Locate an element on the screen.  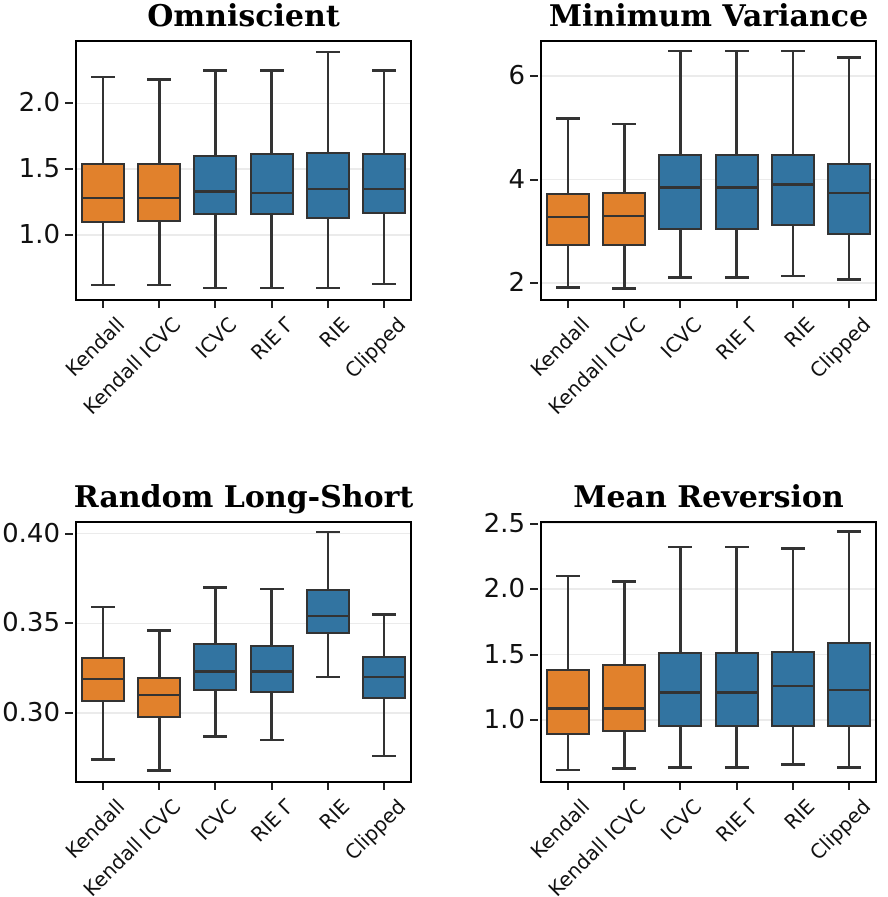
chart-title-mean-reversion: Mean Reversion is located at coordinates (708, 497).